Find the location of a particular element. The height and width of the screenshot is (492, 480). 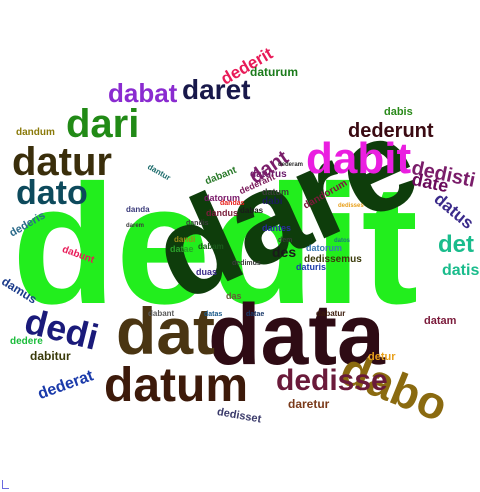

cloud-word: dandis is located at coordinates (197, 223).